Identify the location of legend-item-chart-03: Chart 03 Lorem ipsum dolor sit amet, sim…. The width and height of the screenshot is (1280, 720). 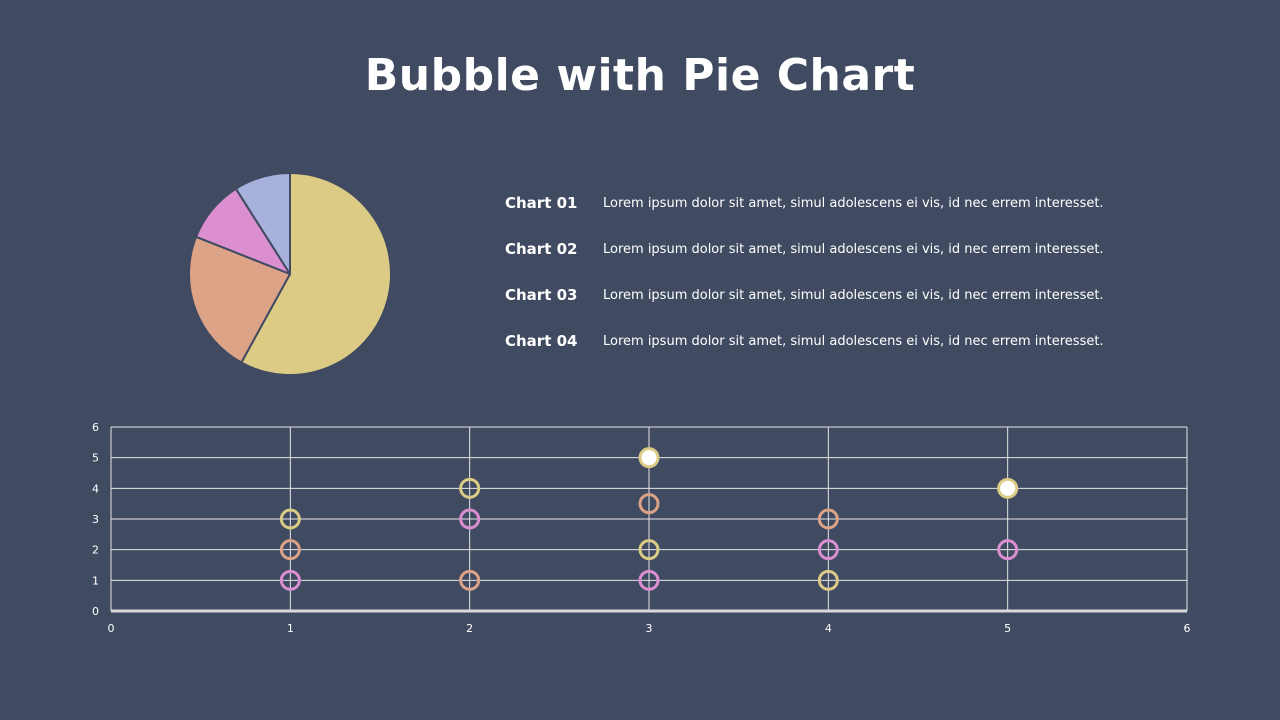
(865, 295).